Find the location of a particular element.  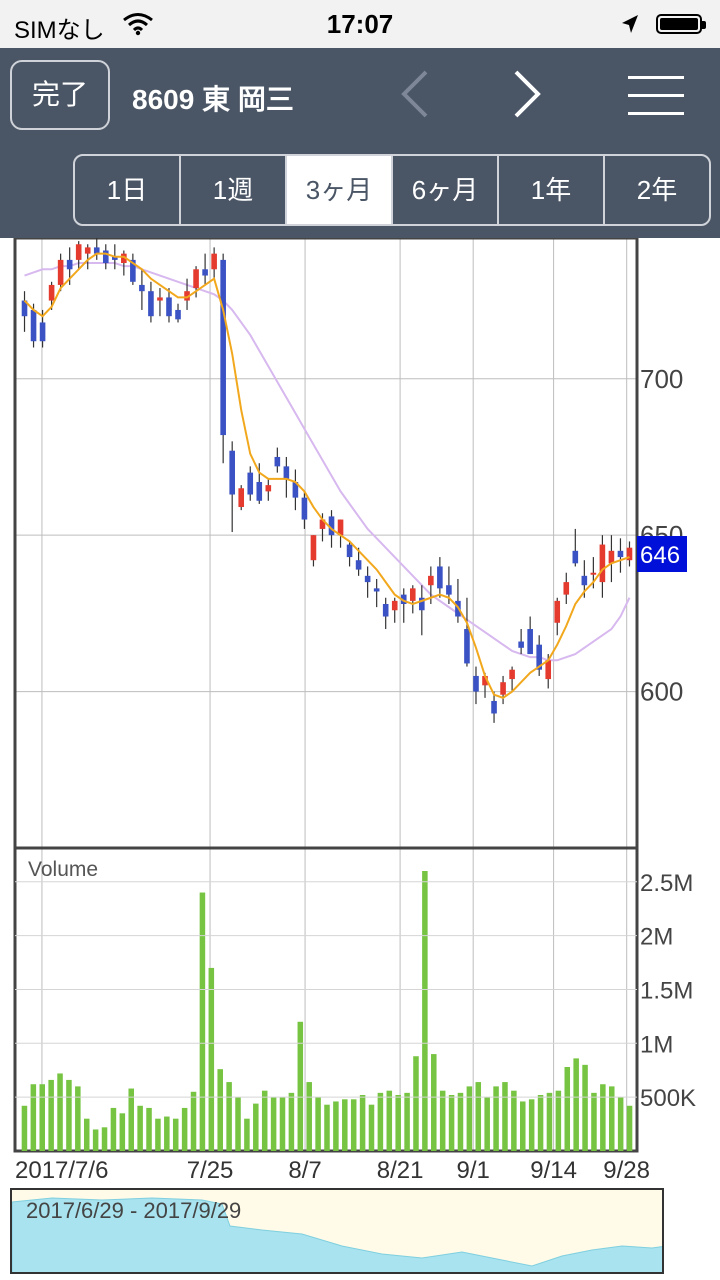

period-selector: 1日 1週 3ヶ月 6ヶ月 1年 2年 is located at coordinates (392, 190).